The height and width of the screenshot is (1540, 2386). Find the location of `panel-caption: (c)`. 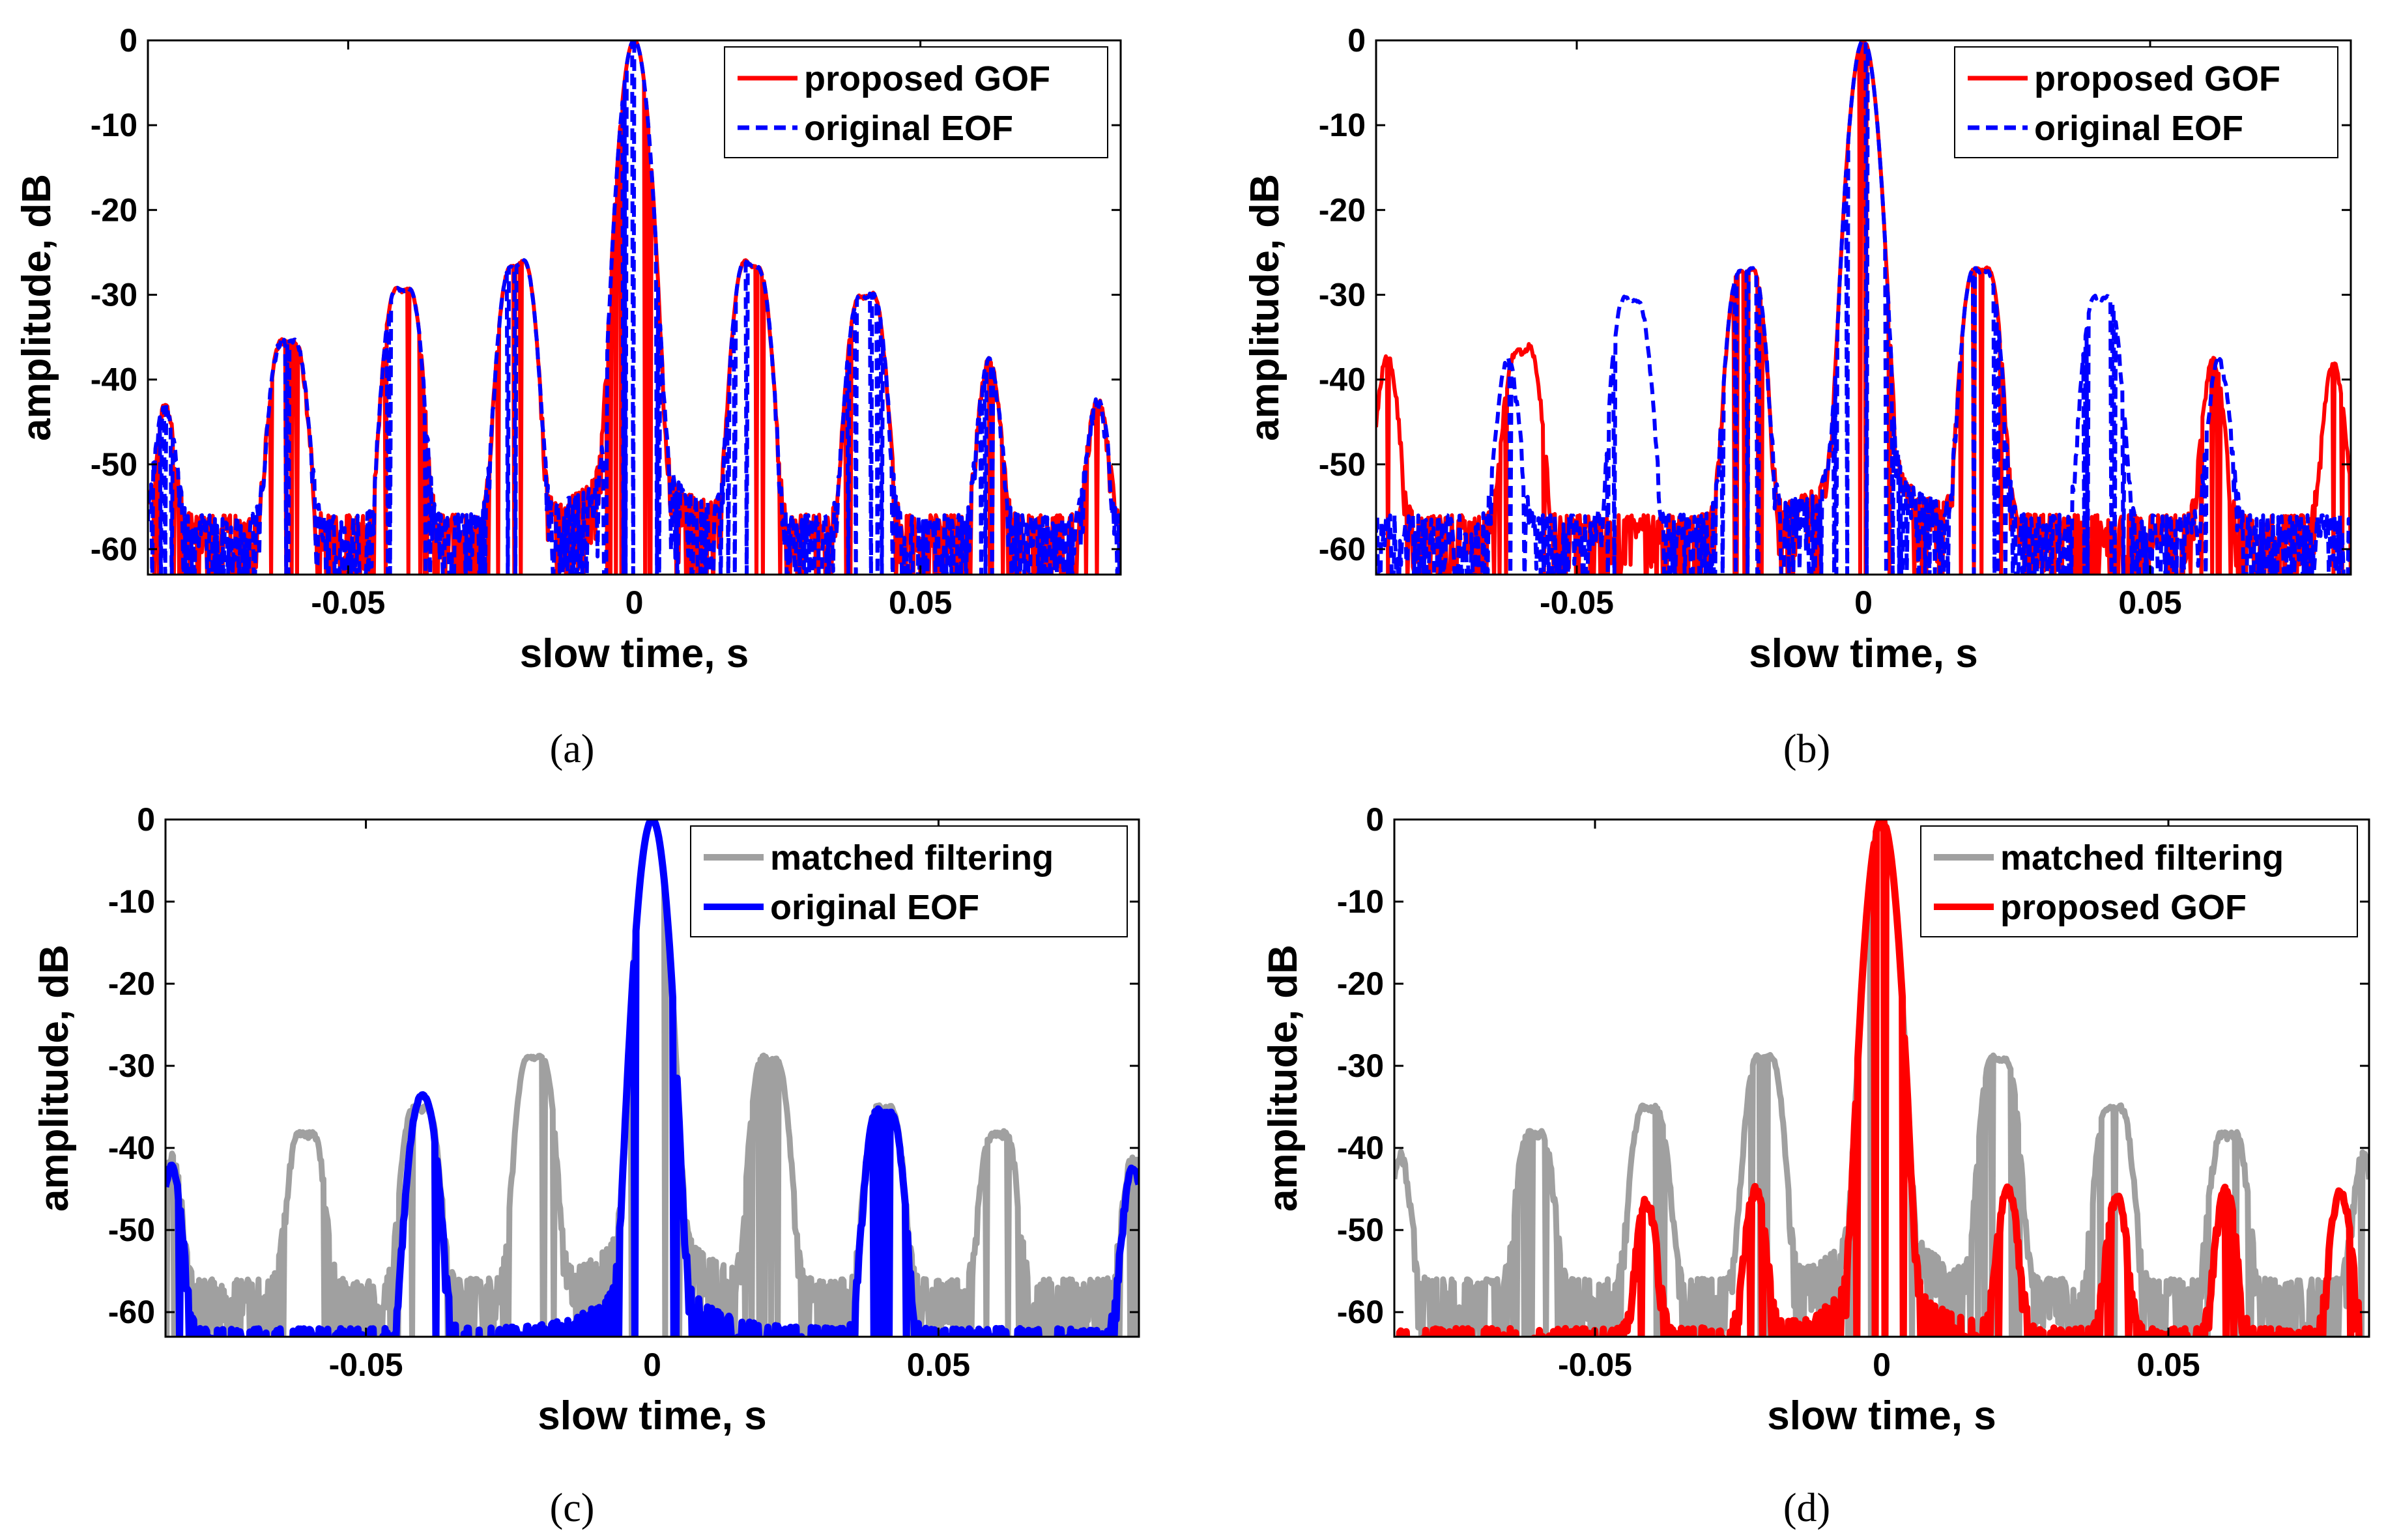

panel-caption: (c) is located at coordinates (572, 1508).